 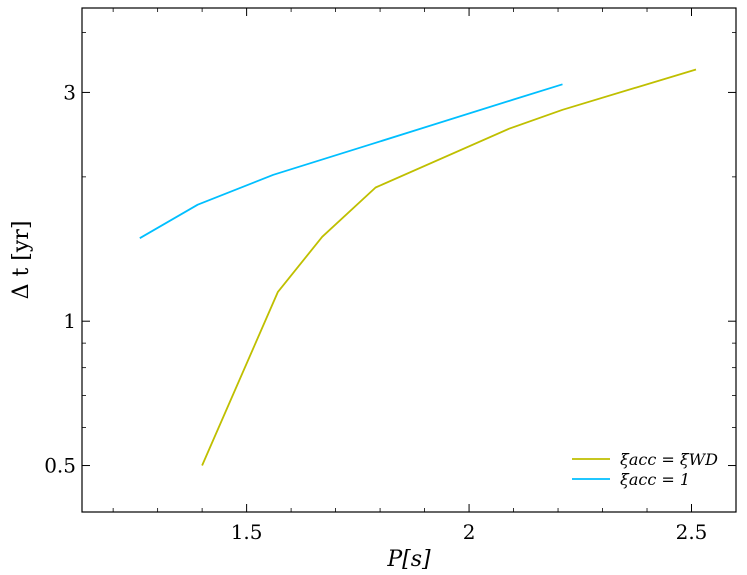 I want to click on y-tick-label: 0.5, so click(x=60, y=466).